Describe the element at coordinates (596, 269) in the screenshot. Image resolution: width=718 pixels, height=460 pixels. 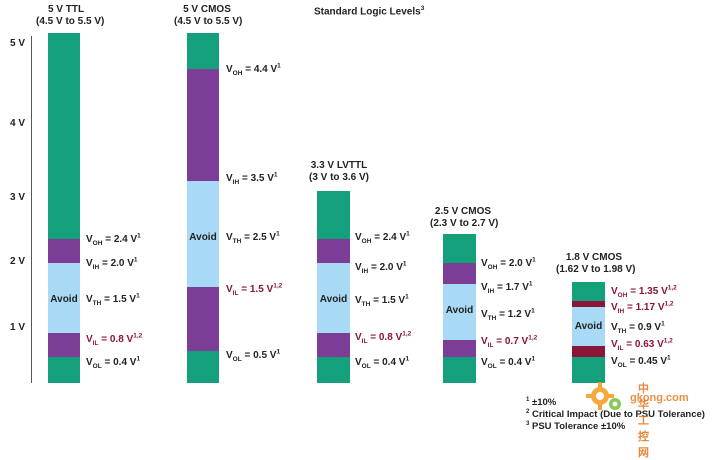
I see `col5-range: (1.62 V to 1.98 V)` at that location.